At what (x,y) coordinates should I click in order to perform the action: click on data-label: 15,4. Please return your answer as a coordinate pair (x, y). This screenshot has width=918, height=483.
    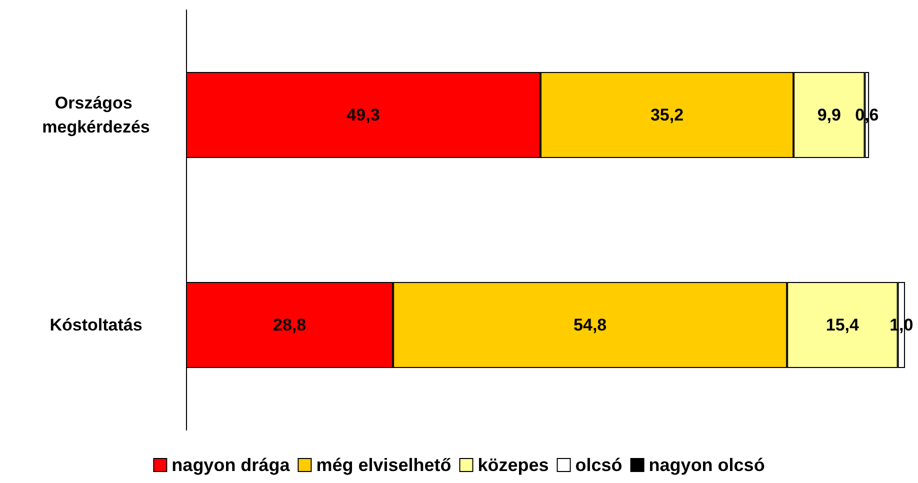
    Looking at the image, I should click on (843, 325).